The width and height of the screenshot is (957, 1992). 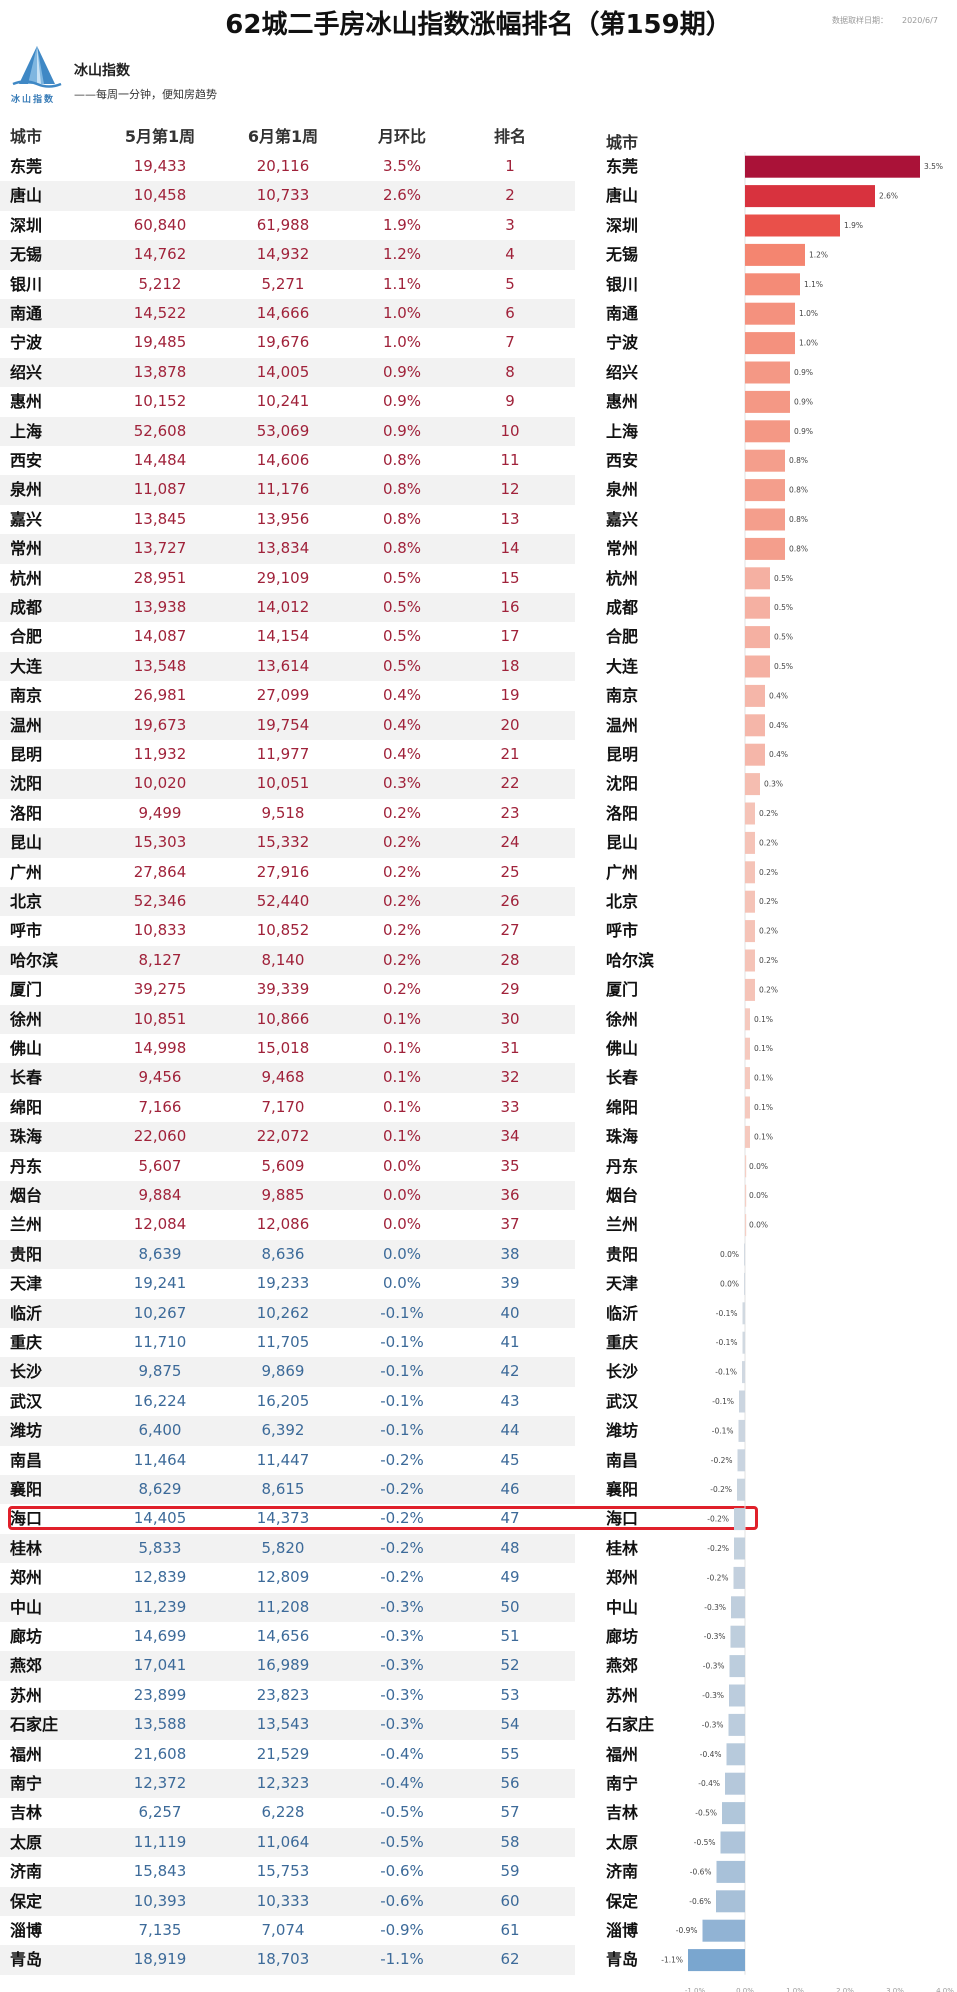 I want to click on table-row: 杭州 28,951 29,109 0.5% 15 杭州, so click(x=478, y=578).